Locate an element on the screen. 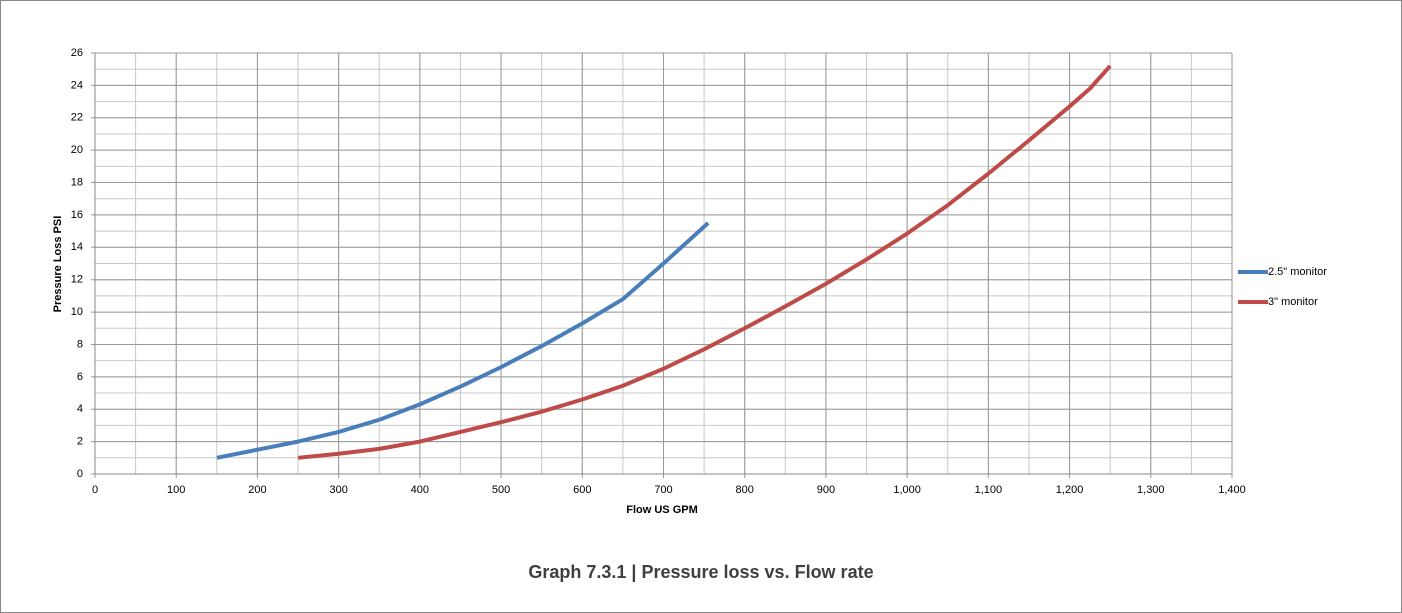  x-axis-label: Flow US GPM is located at coordinates (662, 510).